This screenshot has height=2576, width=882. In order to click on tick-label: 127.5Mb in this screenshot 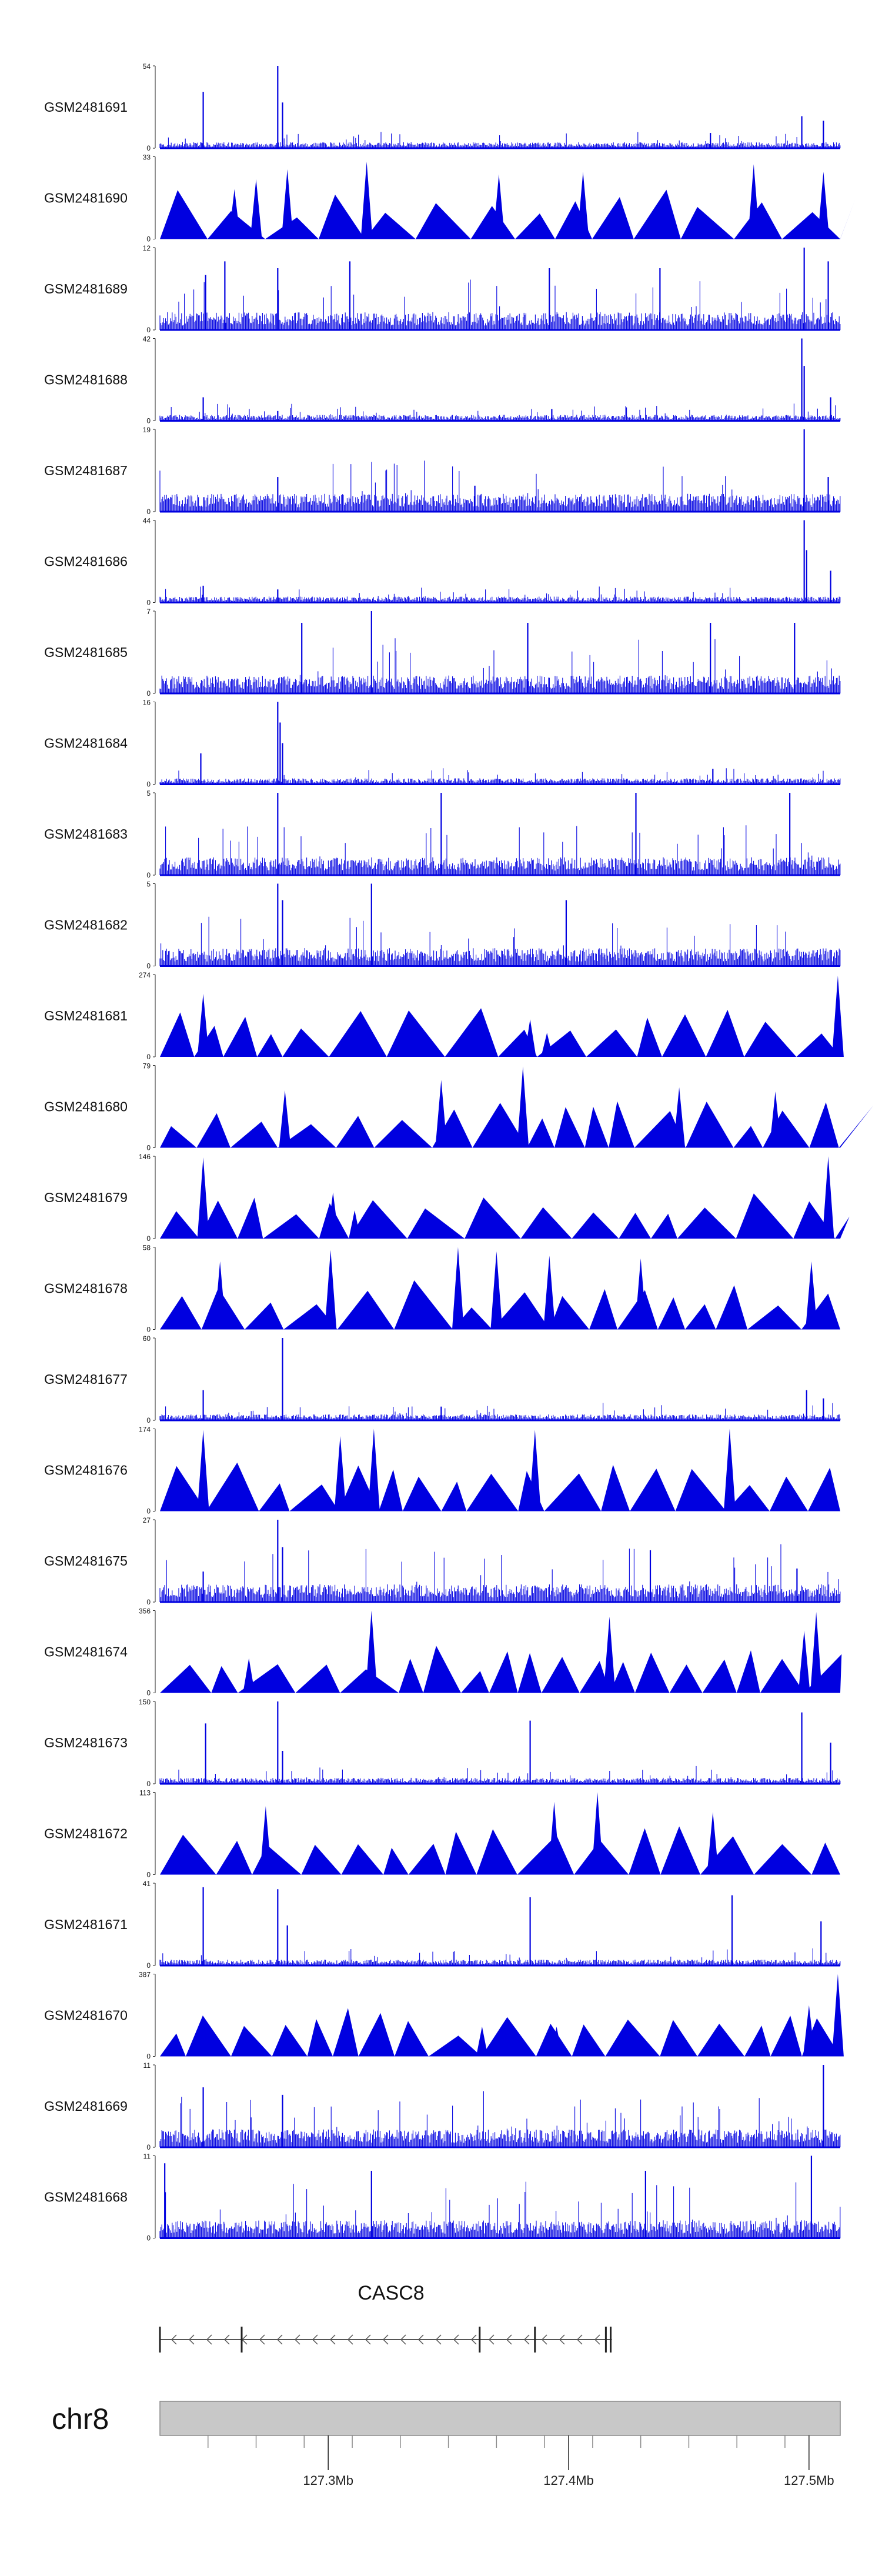, I will do `click(809, 2480)`.